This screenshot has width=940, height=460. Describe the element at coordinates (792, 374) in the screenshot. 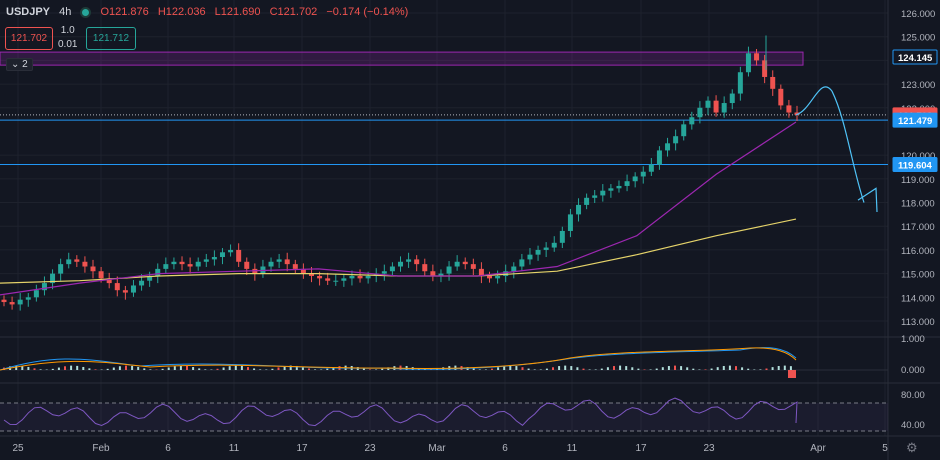

I see `macd-histogram-bar` at that location.